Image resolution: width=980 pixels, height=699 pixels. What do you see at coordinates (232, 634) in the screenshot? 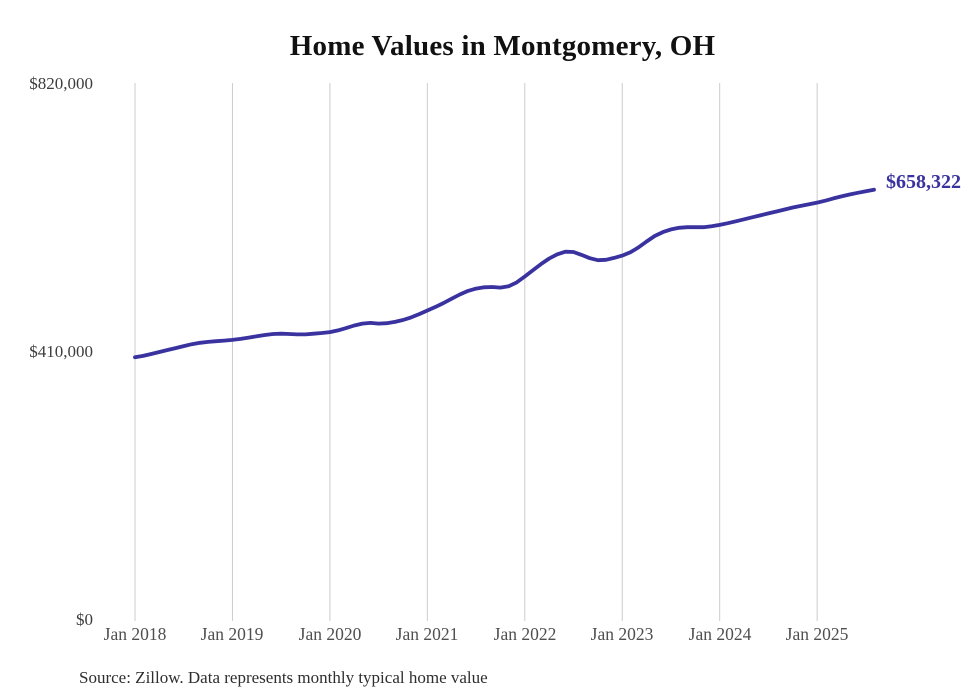
I see `x-tick-label-2019: Jan 2019` at bounding box center [232, 634].